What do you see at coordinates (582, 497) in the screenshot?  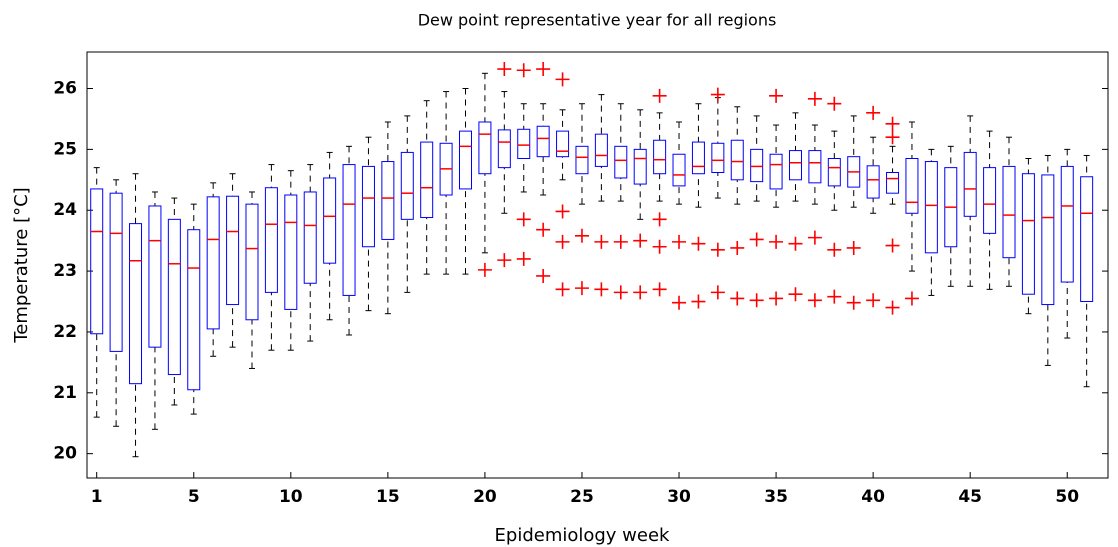 I see `x-tick-label: 25` at bounding box center [582, 497].